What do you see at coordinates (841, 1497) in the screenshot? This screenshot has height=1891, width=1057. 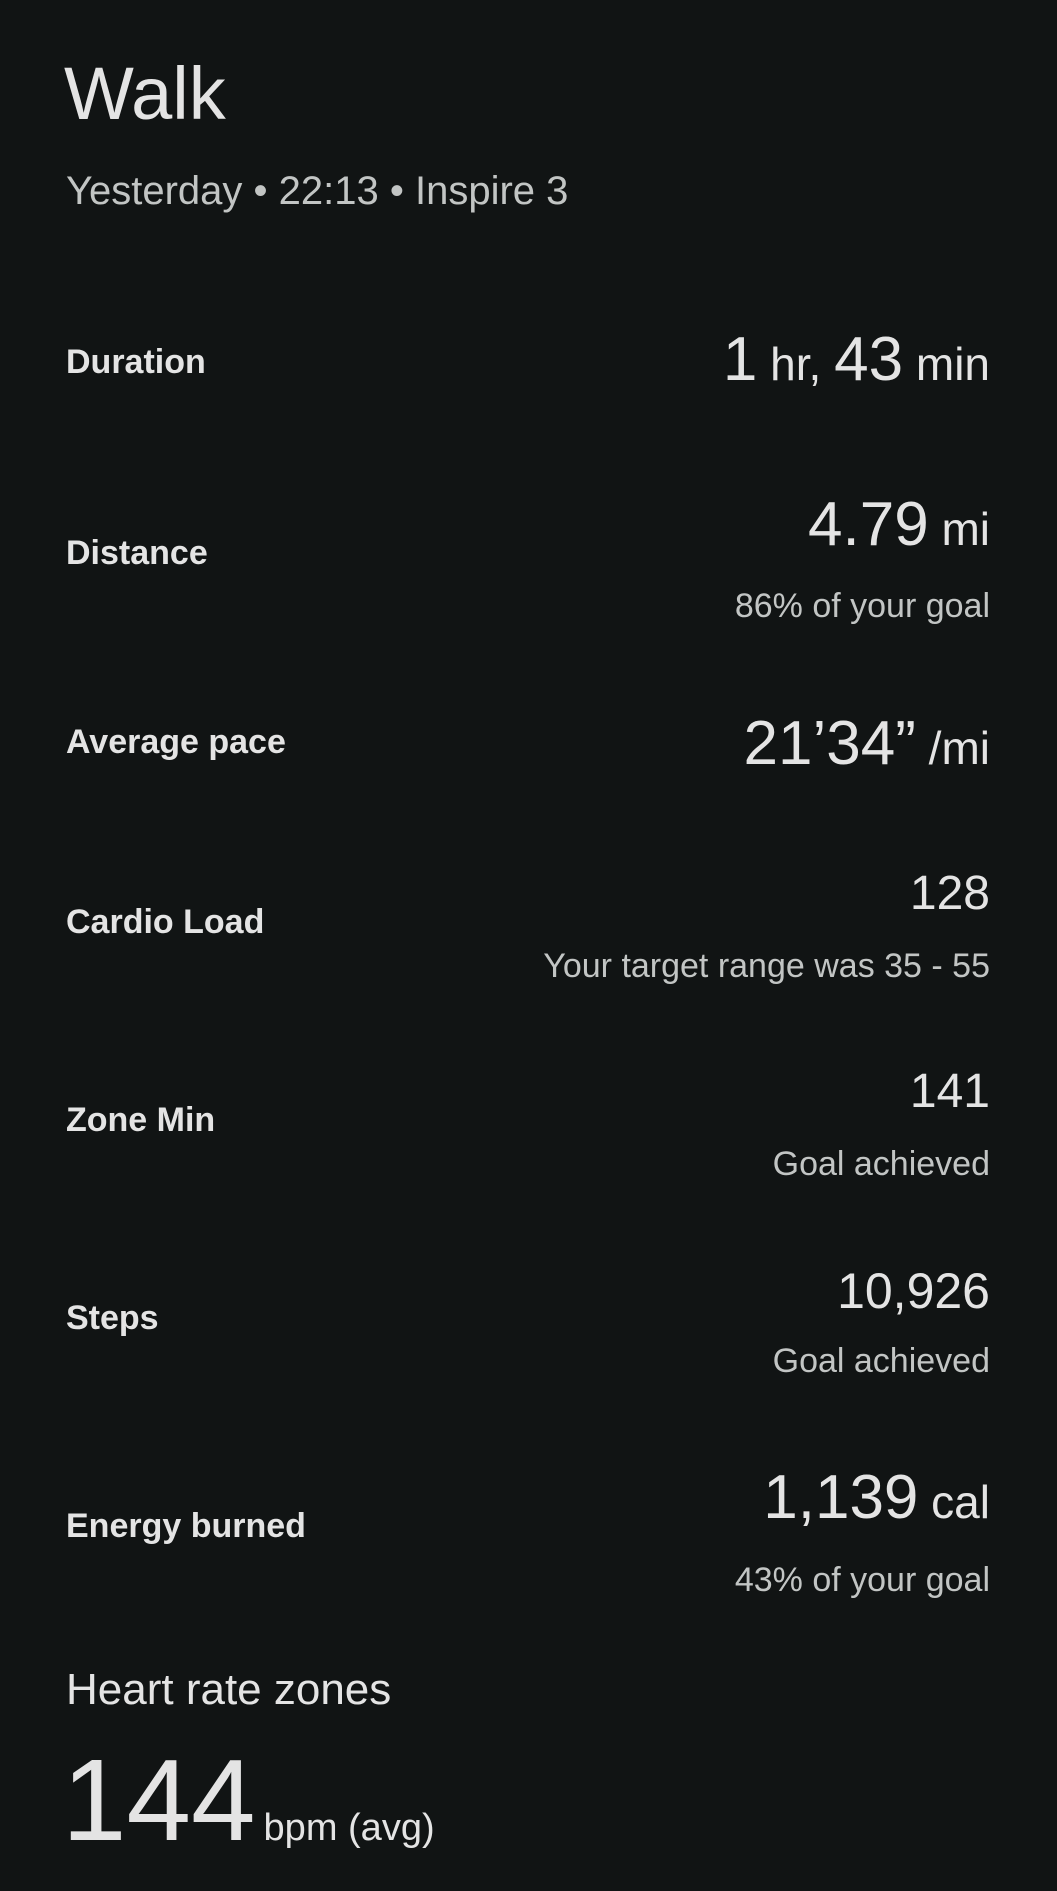 I see `energy-number: 1,139` at bounding box center [841, 1497].